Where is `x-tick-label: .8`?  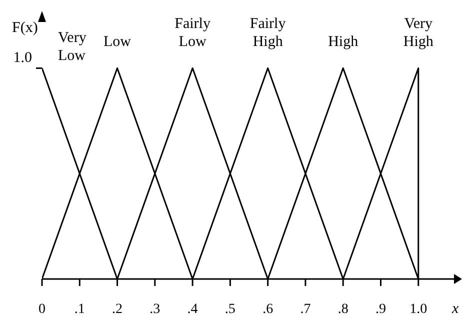
x-tick-label: .8 is located at coordinates (343, 309).